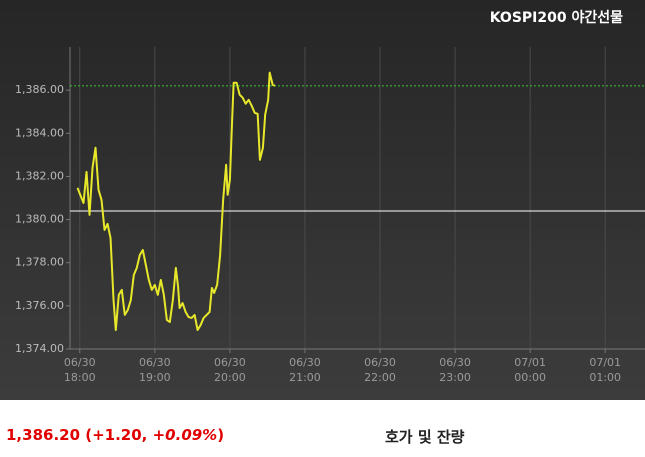 Image resolution: width=645 pixels, height=457 pixels. Describe the element at coordinates (221, 435) in the screenshot. I see `close-paren: )` at that location.